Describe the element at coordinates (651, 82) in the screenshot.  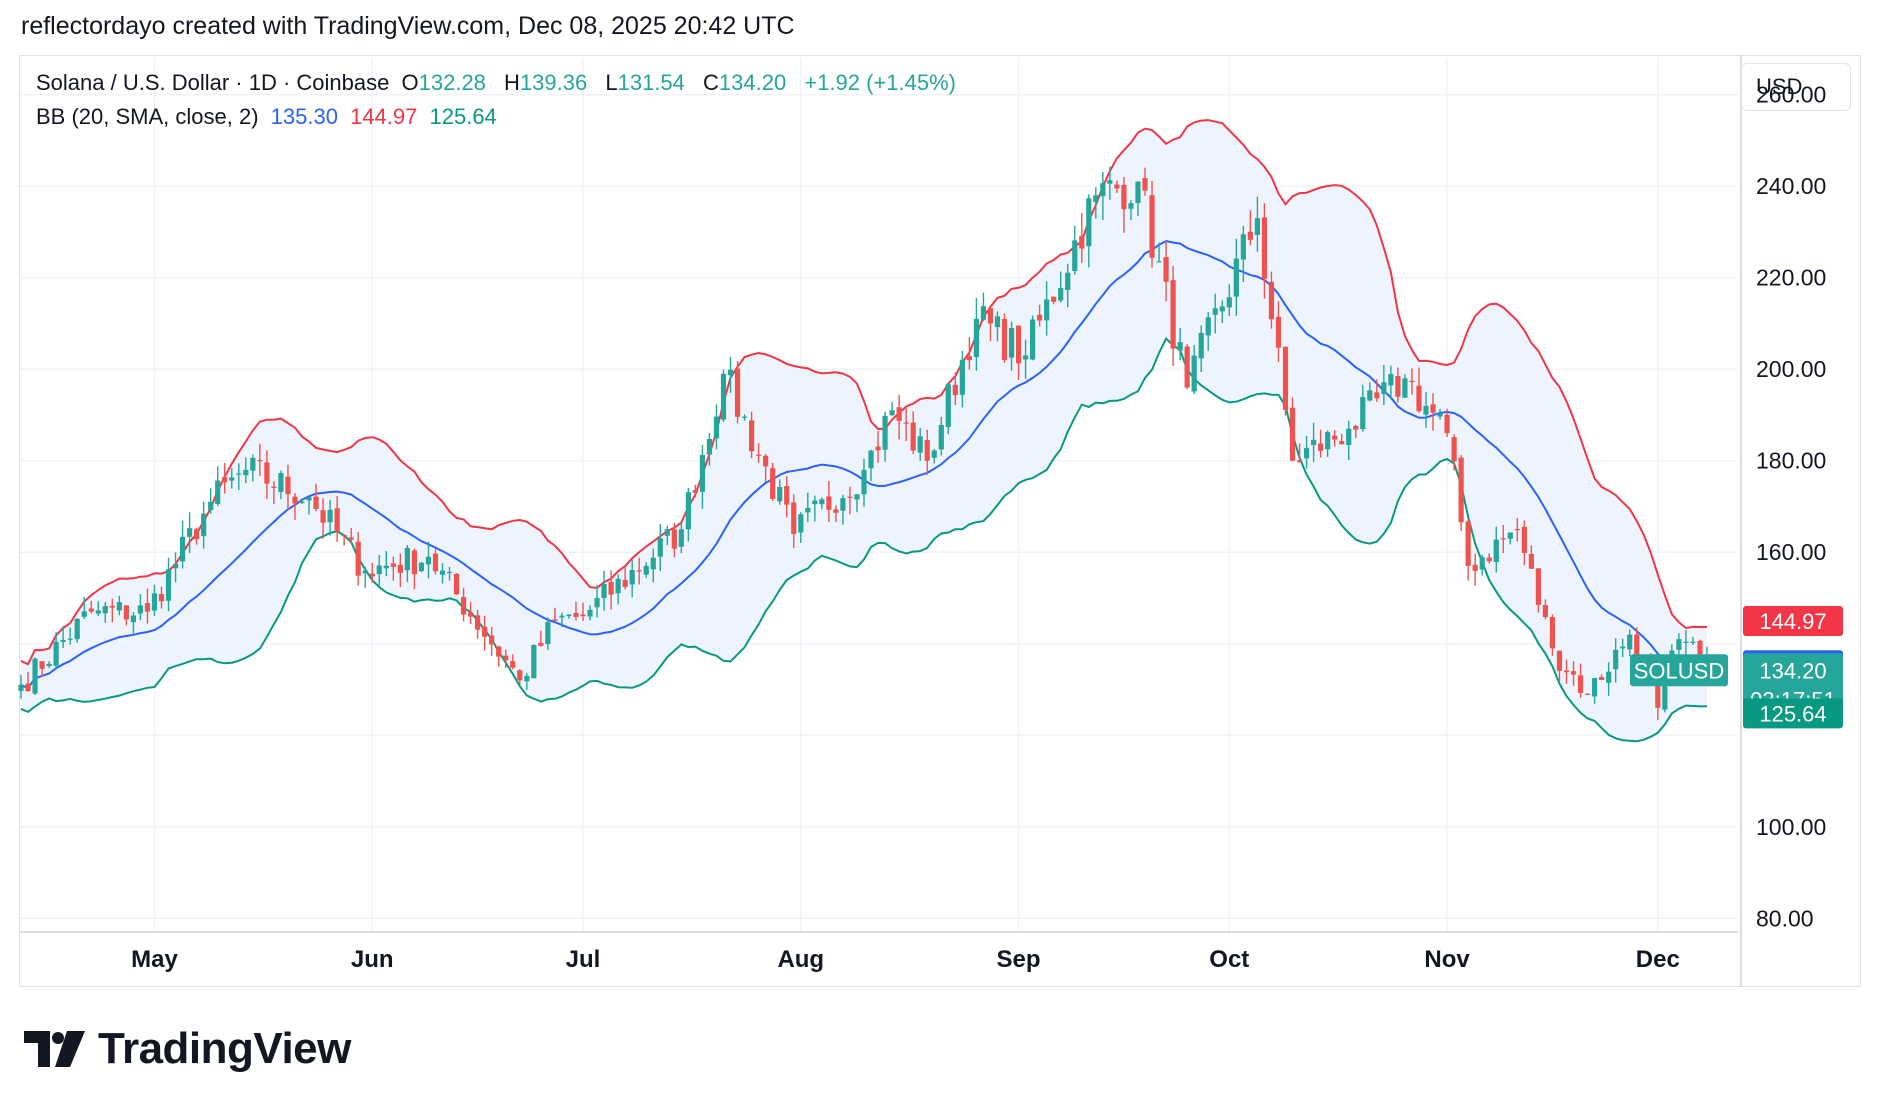
I see `low-value: 131.54` at that location.